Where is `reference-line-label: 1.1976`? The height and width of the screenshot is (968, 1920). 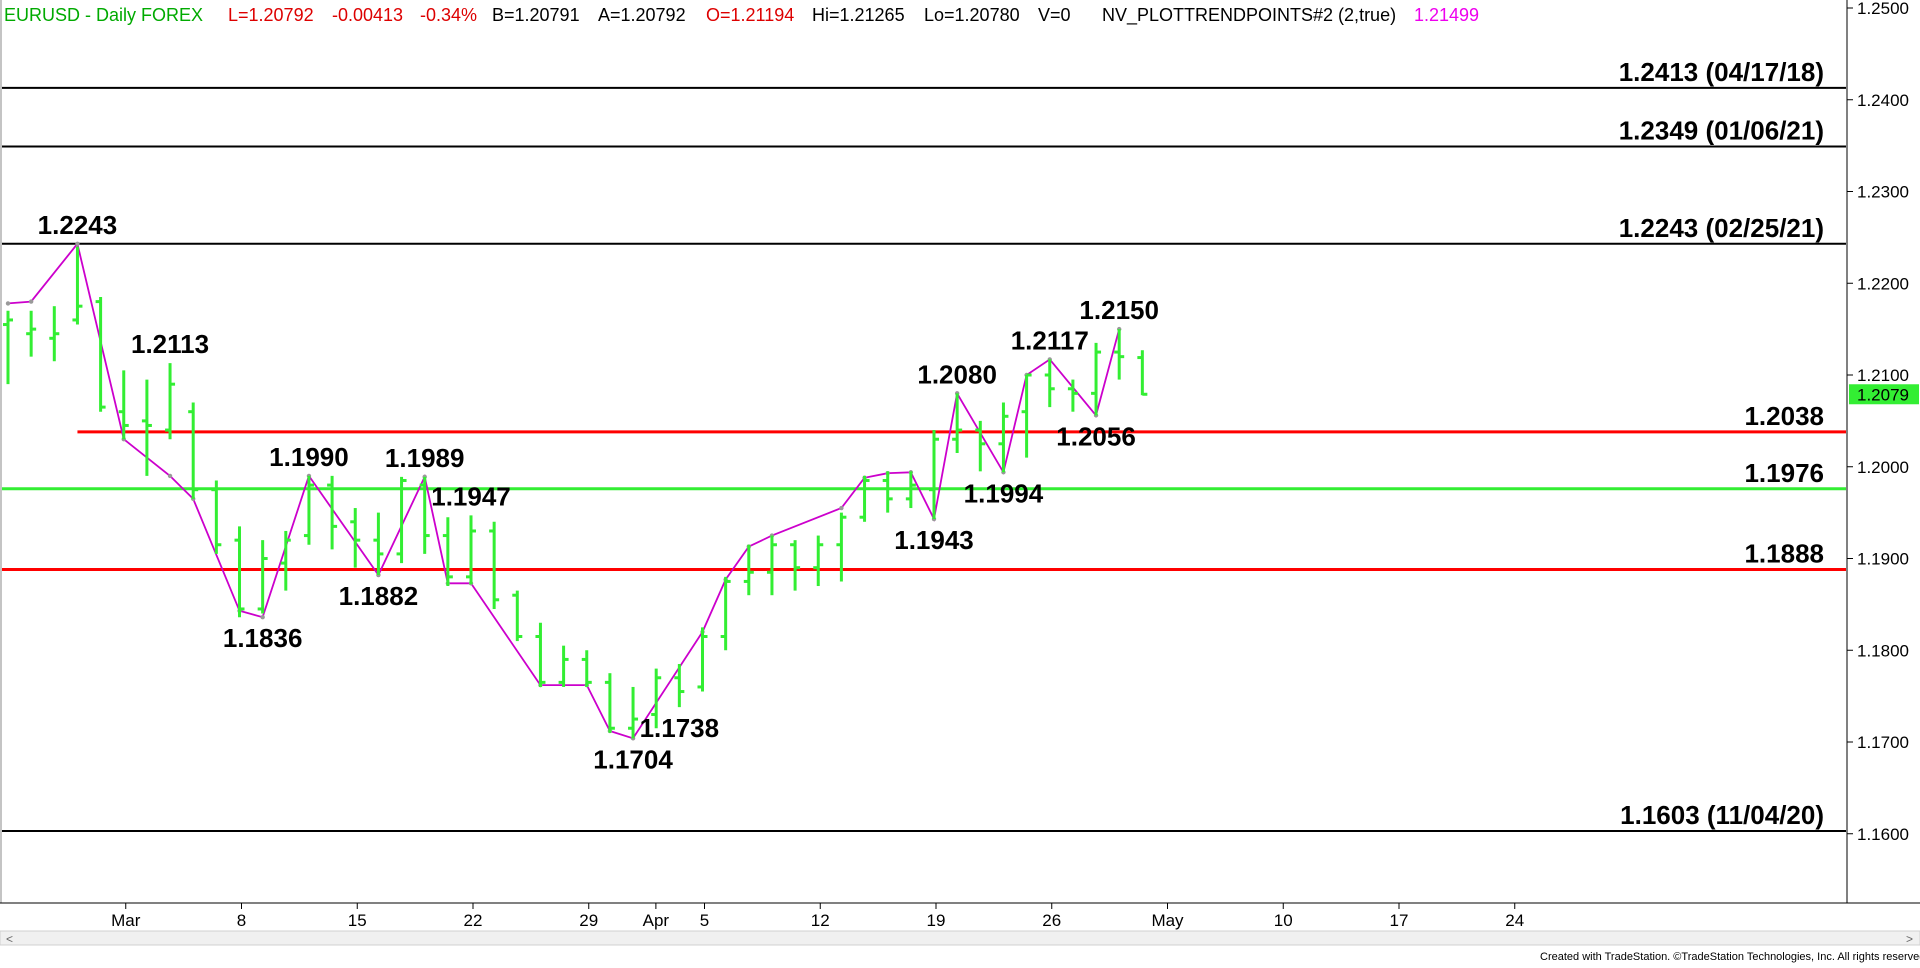
reference-line-label: 1.1976 is located at coordinates (1784, 473).